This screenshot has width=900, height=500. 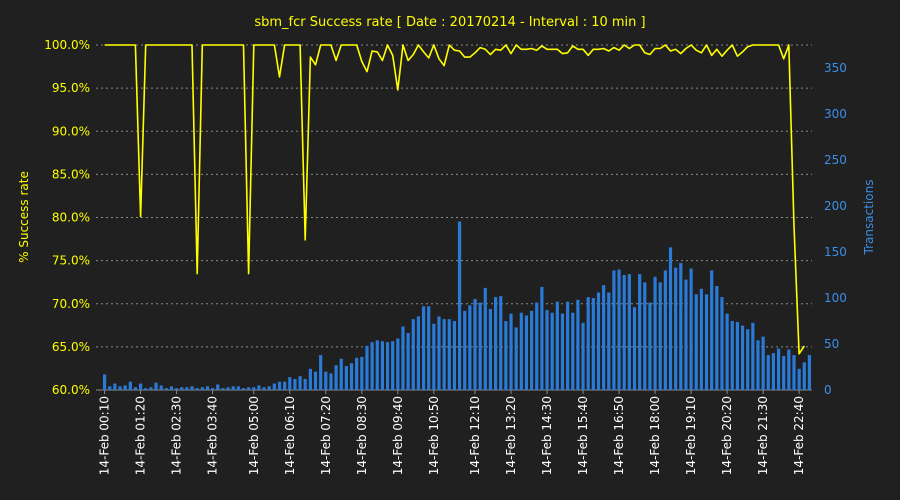 I want to click on x-tick-label: 14-Feb 02:30, so click(x=177, y=435).